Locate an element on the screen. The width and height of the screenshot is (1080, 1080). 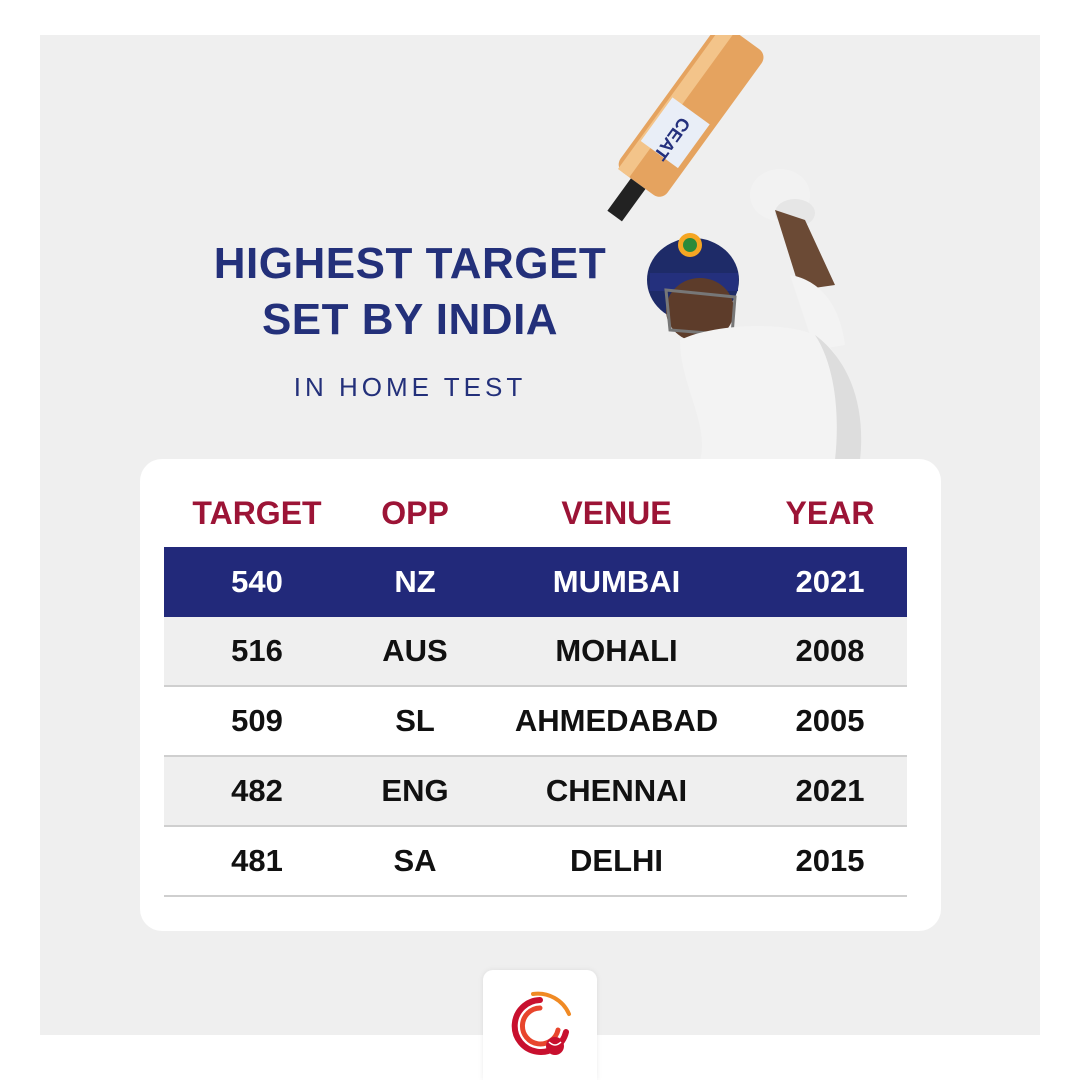
cell-venue: CHENNAI is located at coordinates (616, 790).